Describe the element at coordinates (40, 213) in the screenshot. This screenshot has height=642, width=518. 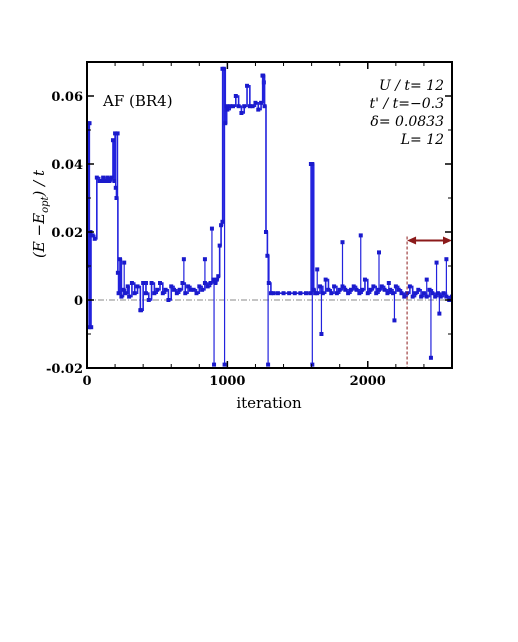
I see `y-axis-title: (E −Eopt) / t` at that location.